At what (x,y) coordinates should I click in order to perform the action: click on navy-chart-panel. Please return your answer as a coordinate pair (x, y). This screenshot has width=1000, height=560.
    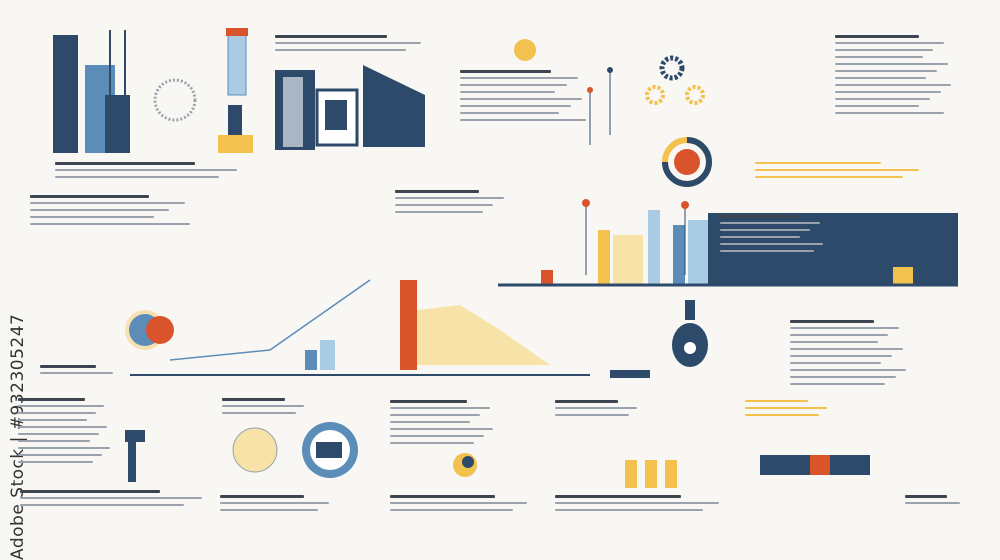
    Looking at the image, I should click on (350, 107).